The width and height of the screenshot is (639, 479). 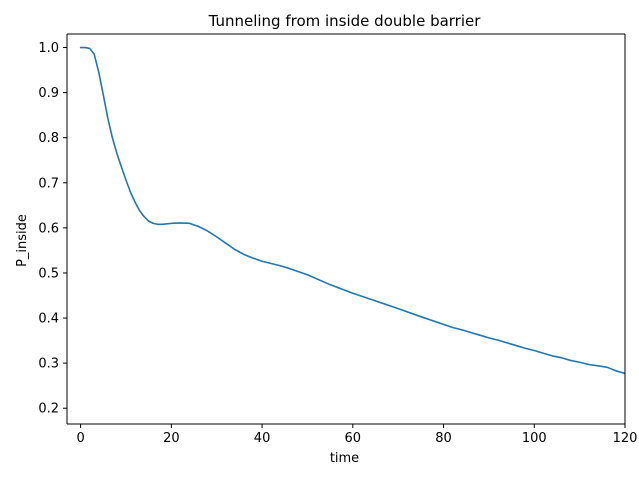 I want to click on y-tick-label: 0.5, so click(x=48, y=273).